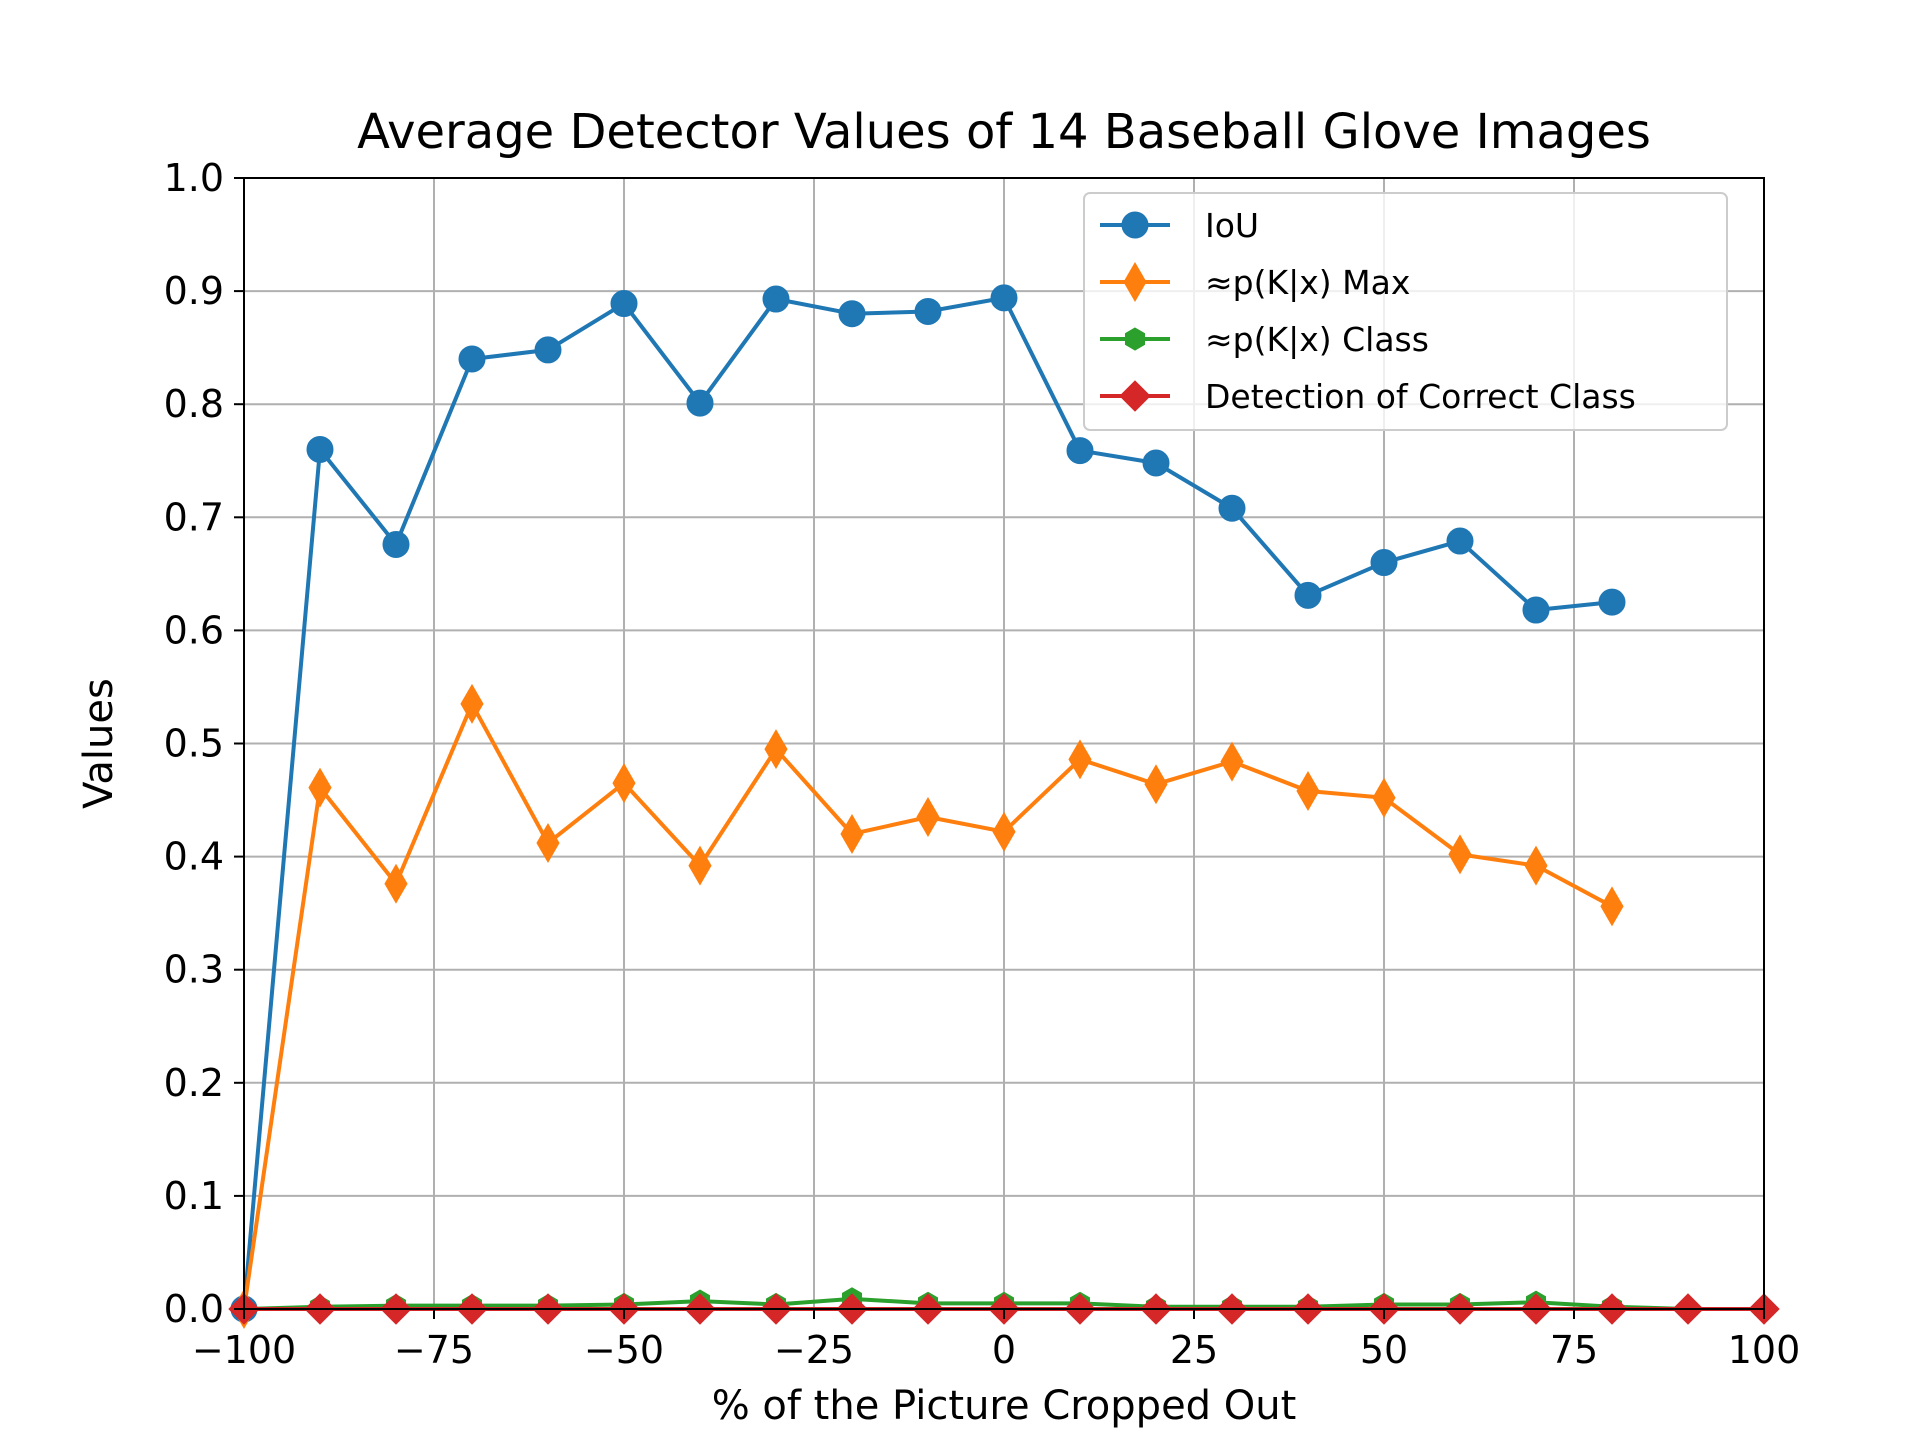  What do you see at coordinates (1317, 339) in the screenshot?
I see `legend-label: ≈p(K|x) Class` at bounding box center [1317, 339].